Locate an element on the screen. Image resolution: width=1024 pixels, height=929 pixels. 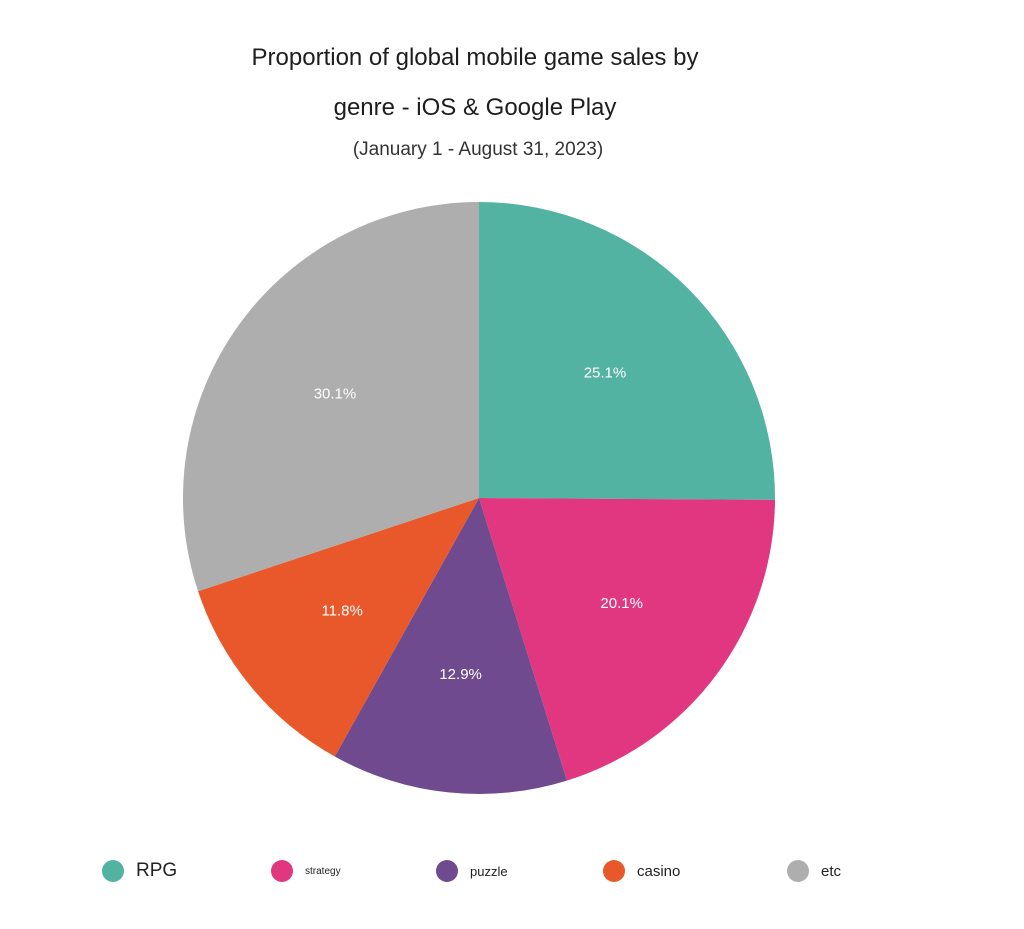
chart-title-line-2: genre - iOS & Google Play is located at coordinates (475, 107).